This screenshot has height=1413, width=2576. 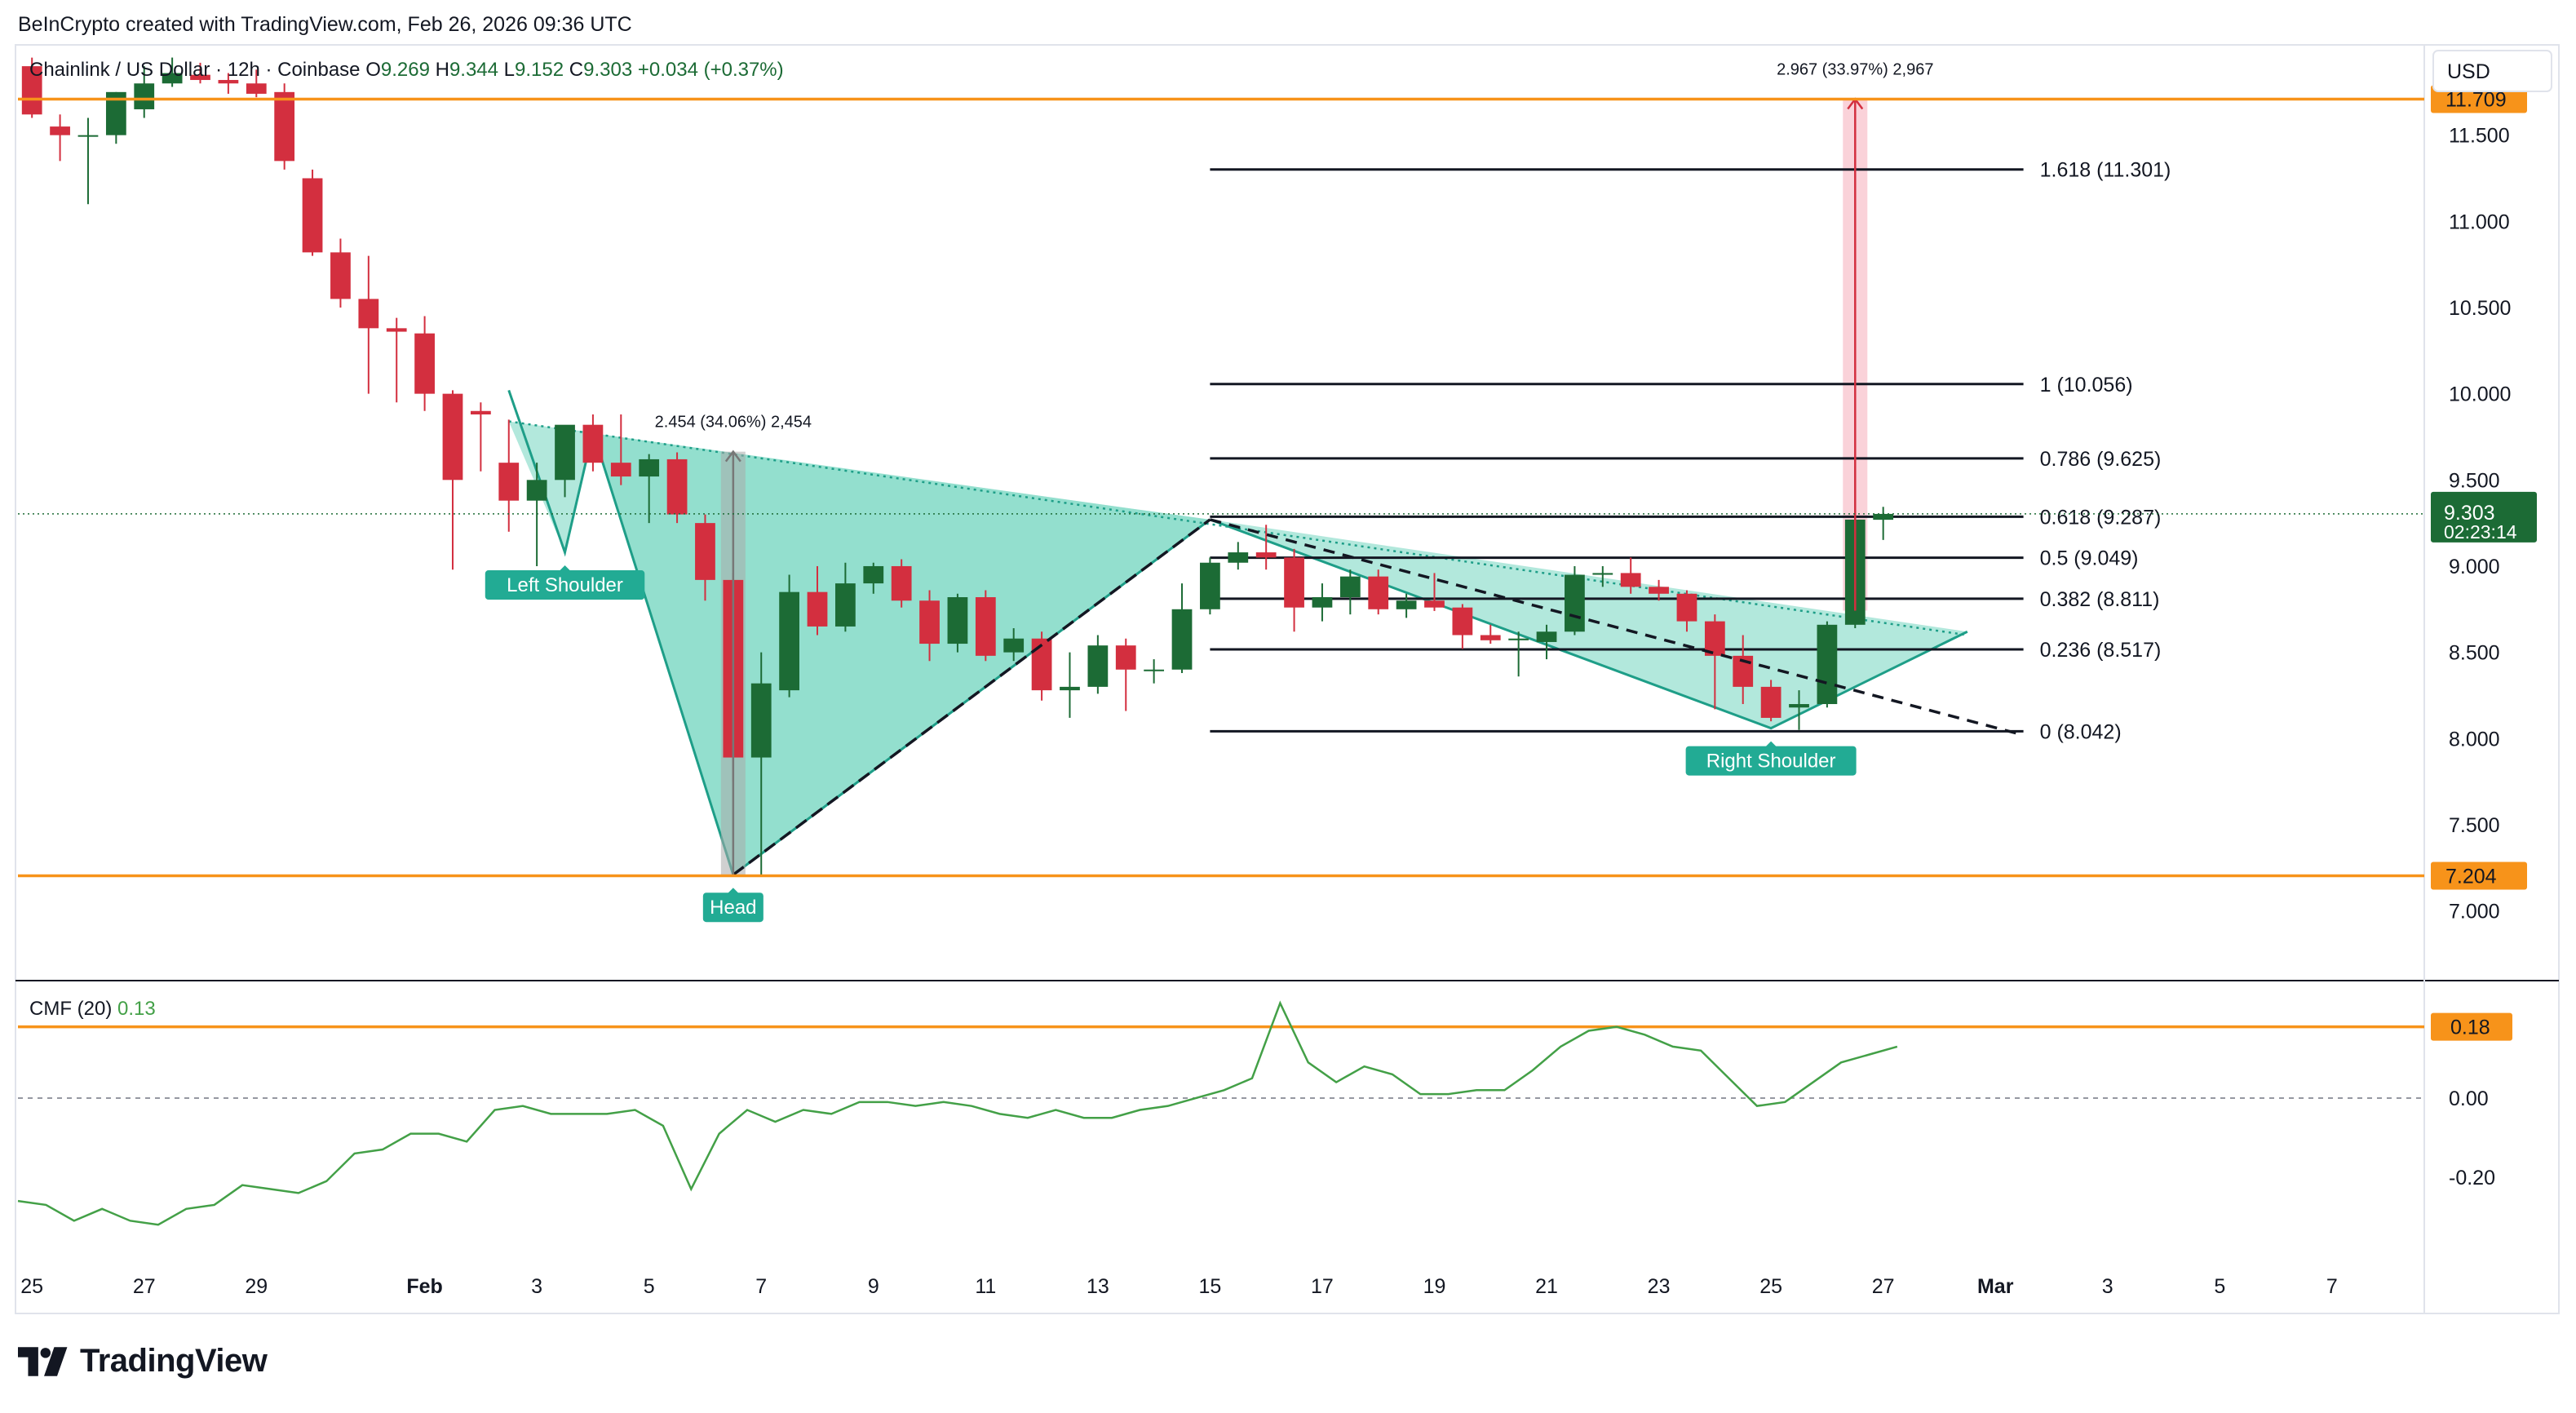 I want to click on price-axis-tick-label: 7.000, so click(x=2474, y=913).